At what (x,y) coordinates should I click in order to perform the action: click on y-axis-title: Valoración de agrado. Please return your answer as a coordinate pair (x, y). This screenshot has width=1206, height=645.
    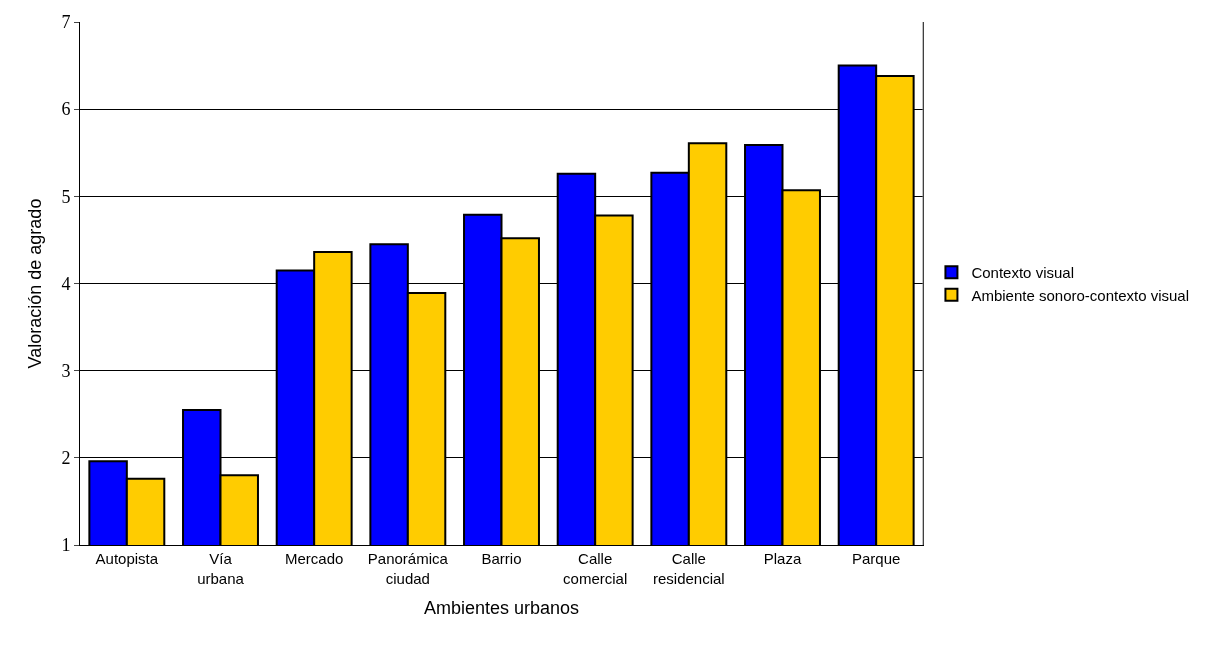
    Looking at the image, I should click on (34, 283).